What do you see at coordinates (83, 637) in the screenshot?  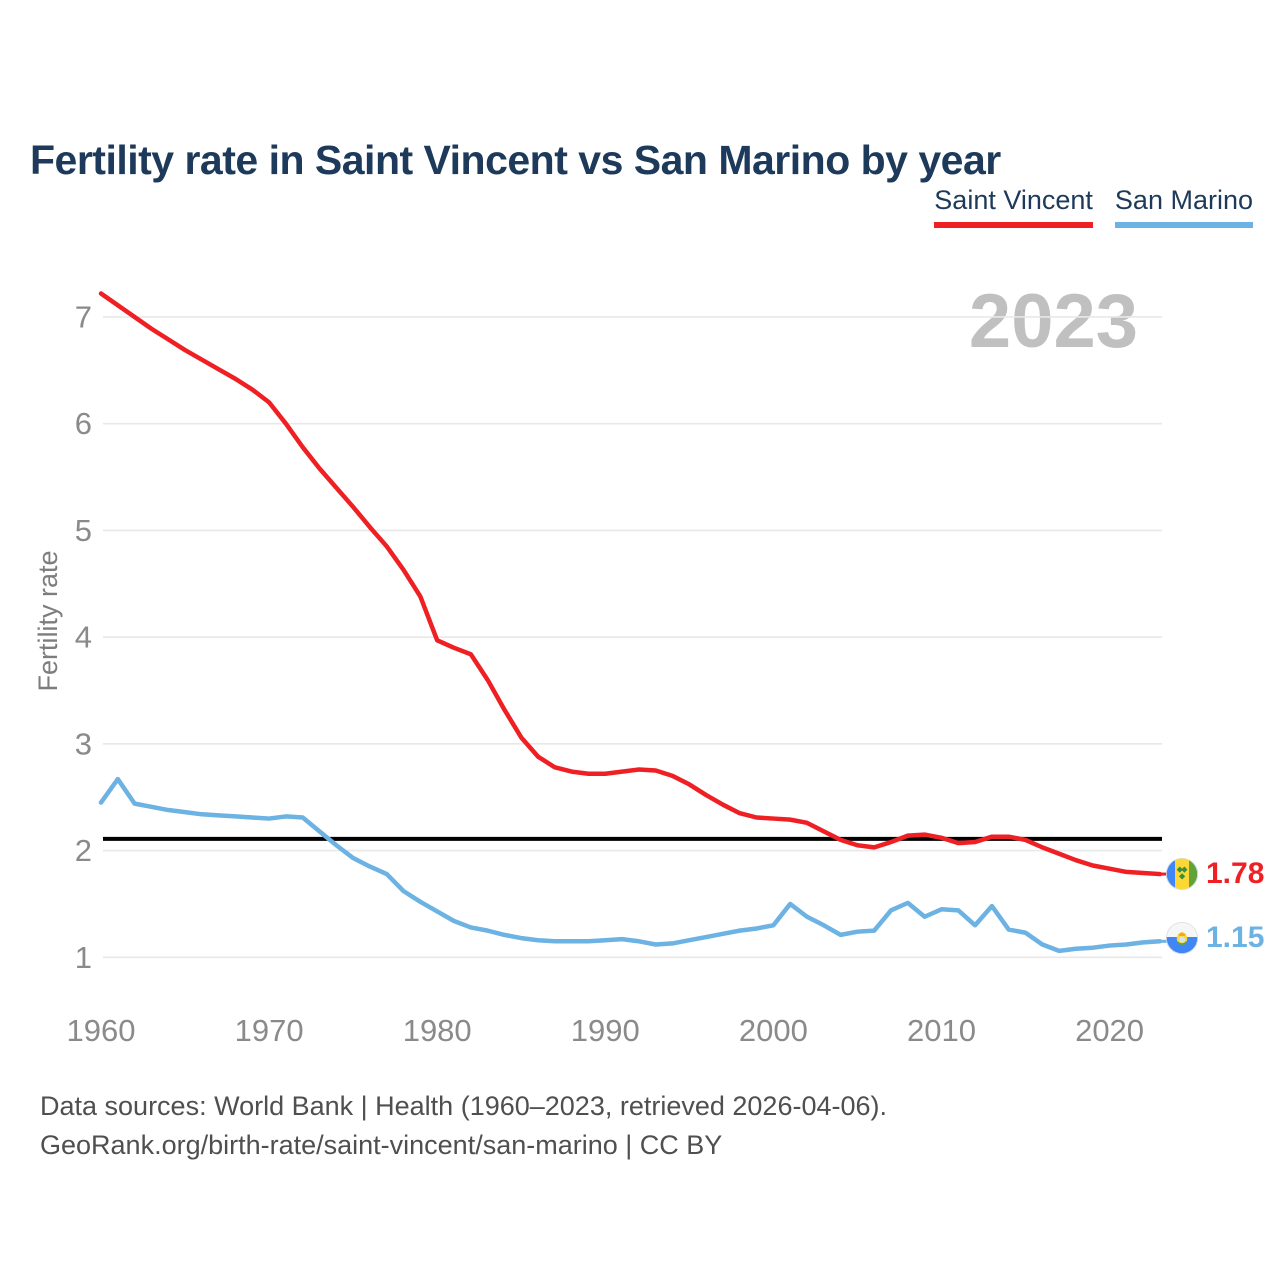 I see `y-tick-label-4: 4` at bounding box center [83, 637].